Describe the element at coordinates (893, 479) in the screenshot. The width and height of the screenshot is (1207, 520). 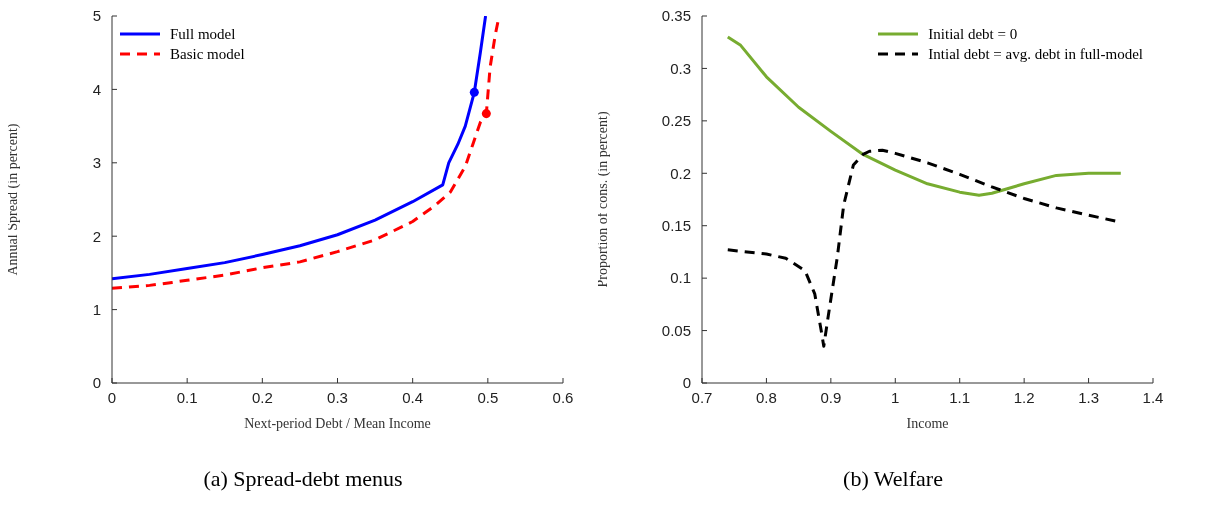
I see `text: (b) Welfare` at that location.